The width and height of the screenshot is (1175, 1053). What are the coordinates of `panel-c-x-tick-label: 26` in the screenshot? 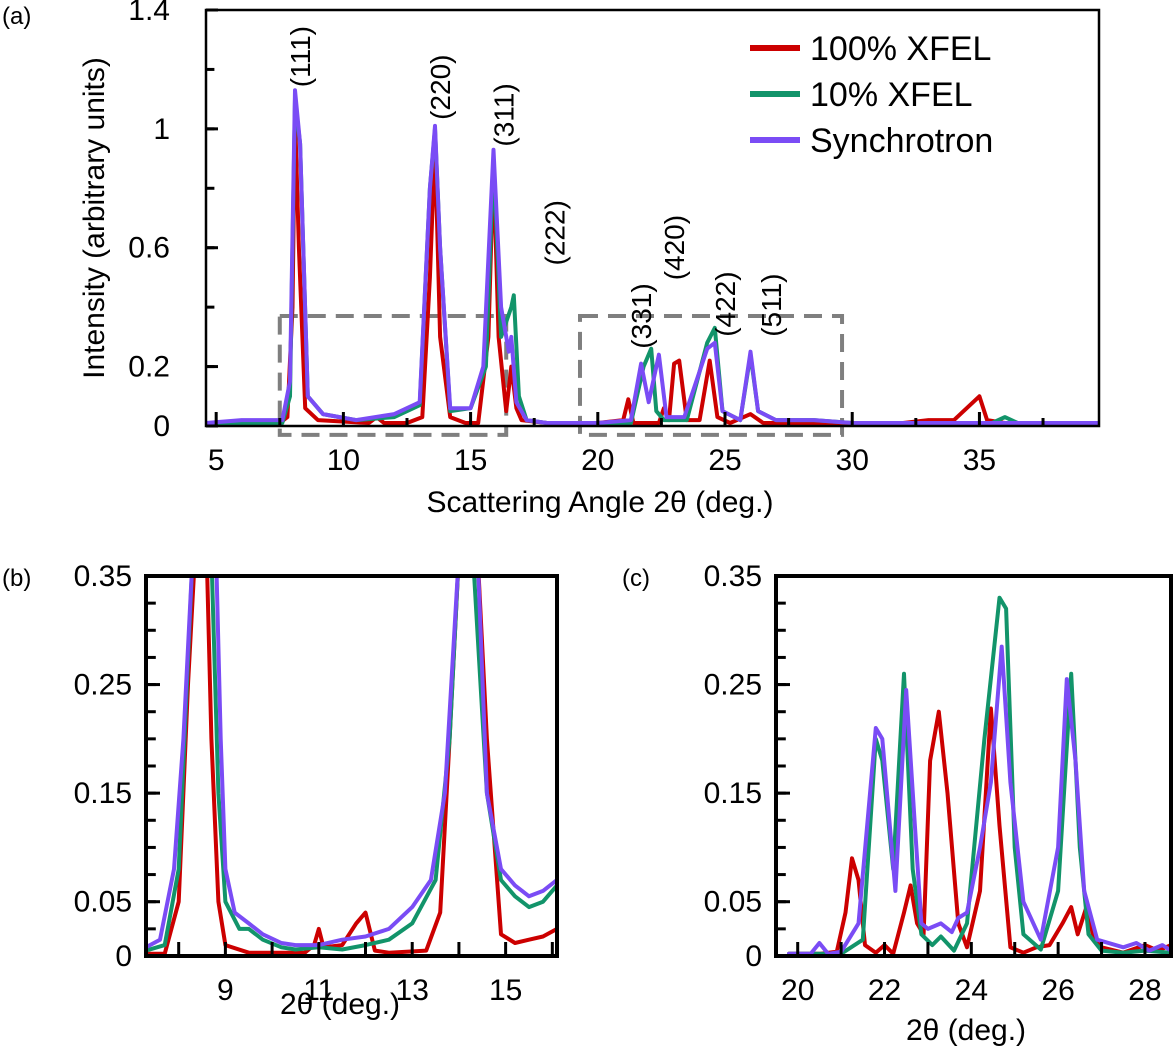 It's located at (1057, 990).